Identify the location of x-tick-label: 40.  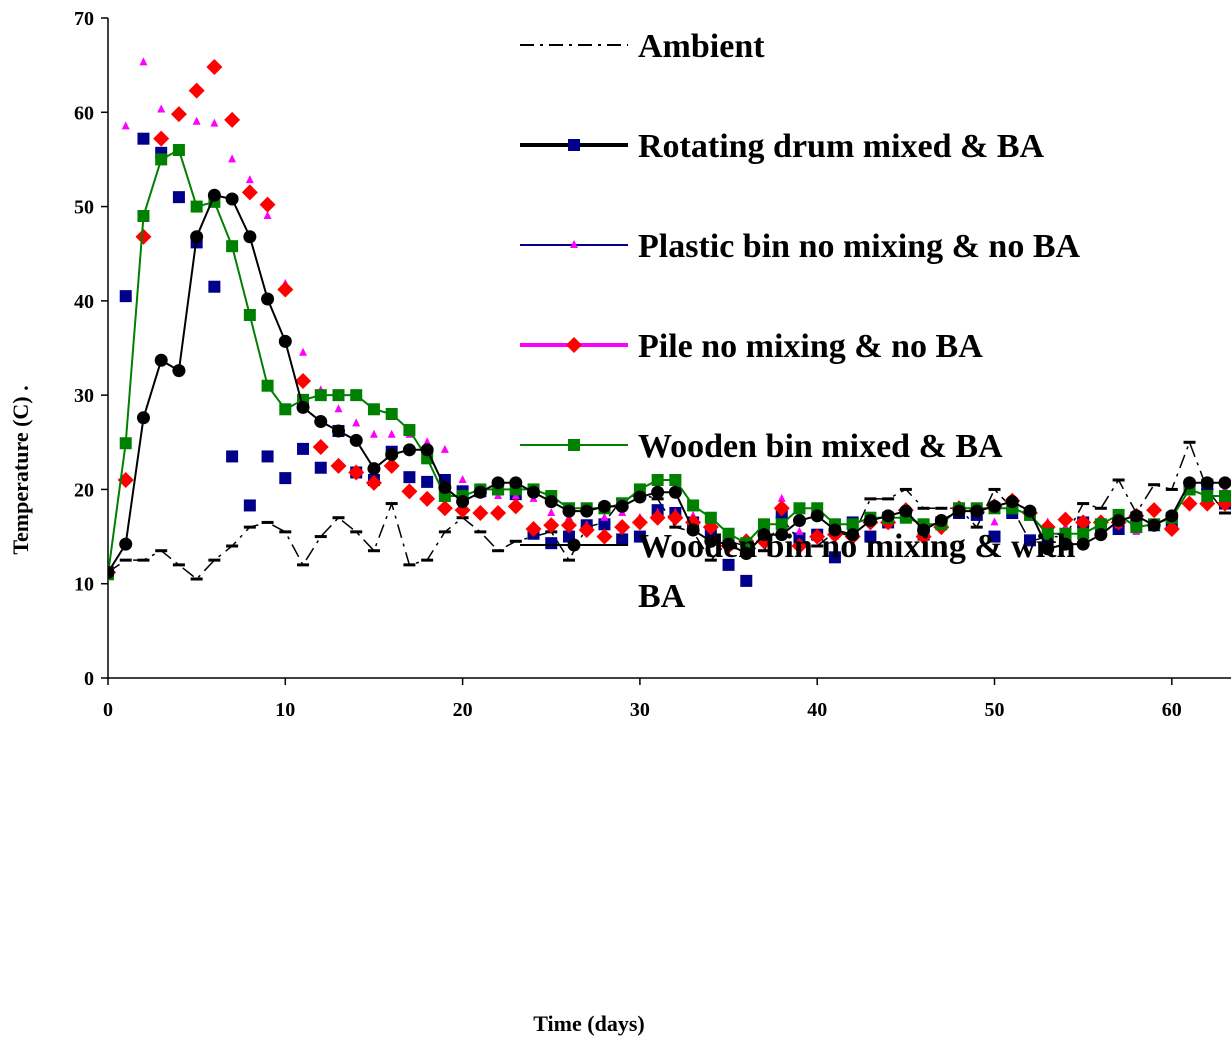
(817, 710).